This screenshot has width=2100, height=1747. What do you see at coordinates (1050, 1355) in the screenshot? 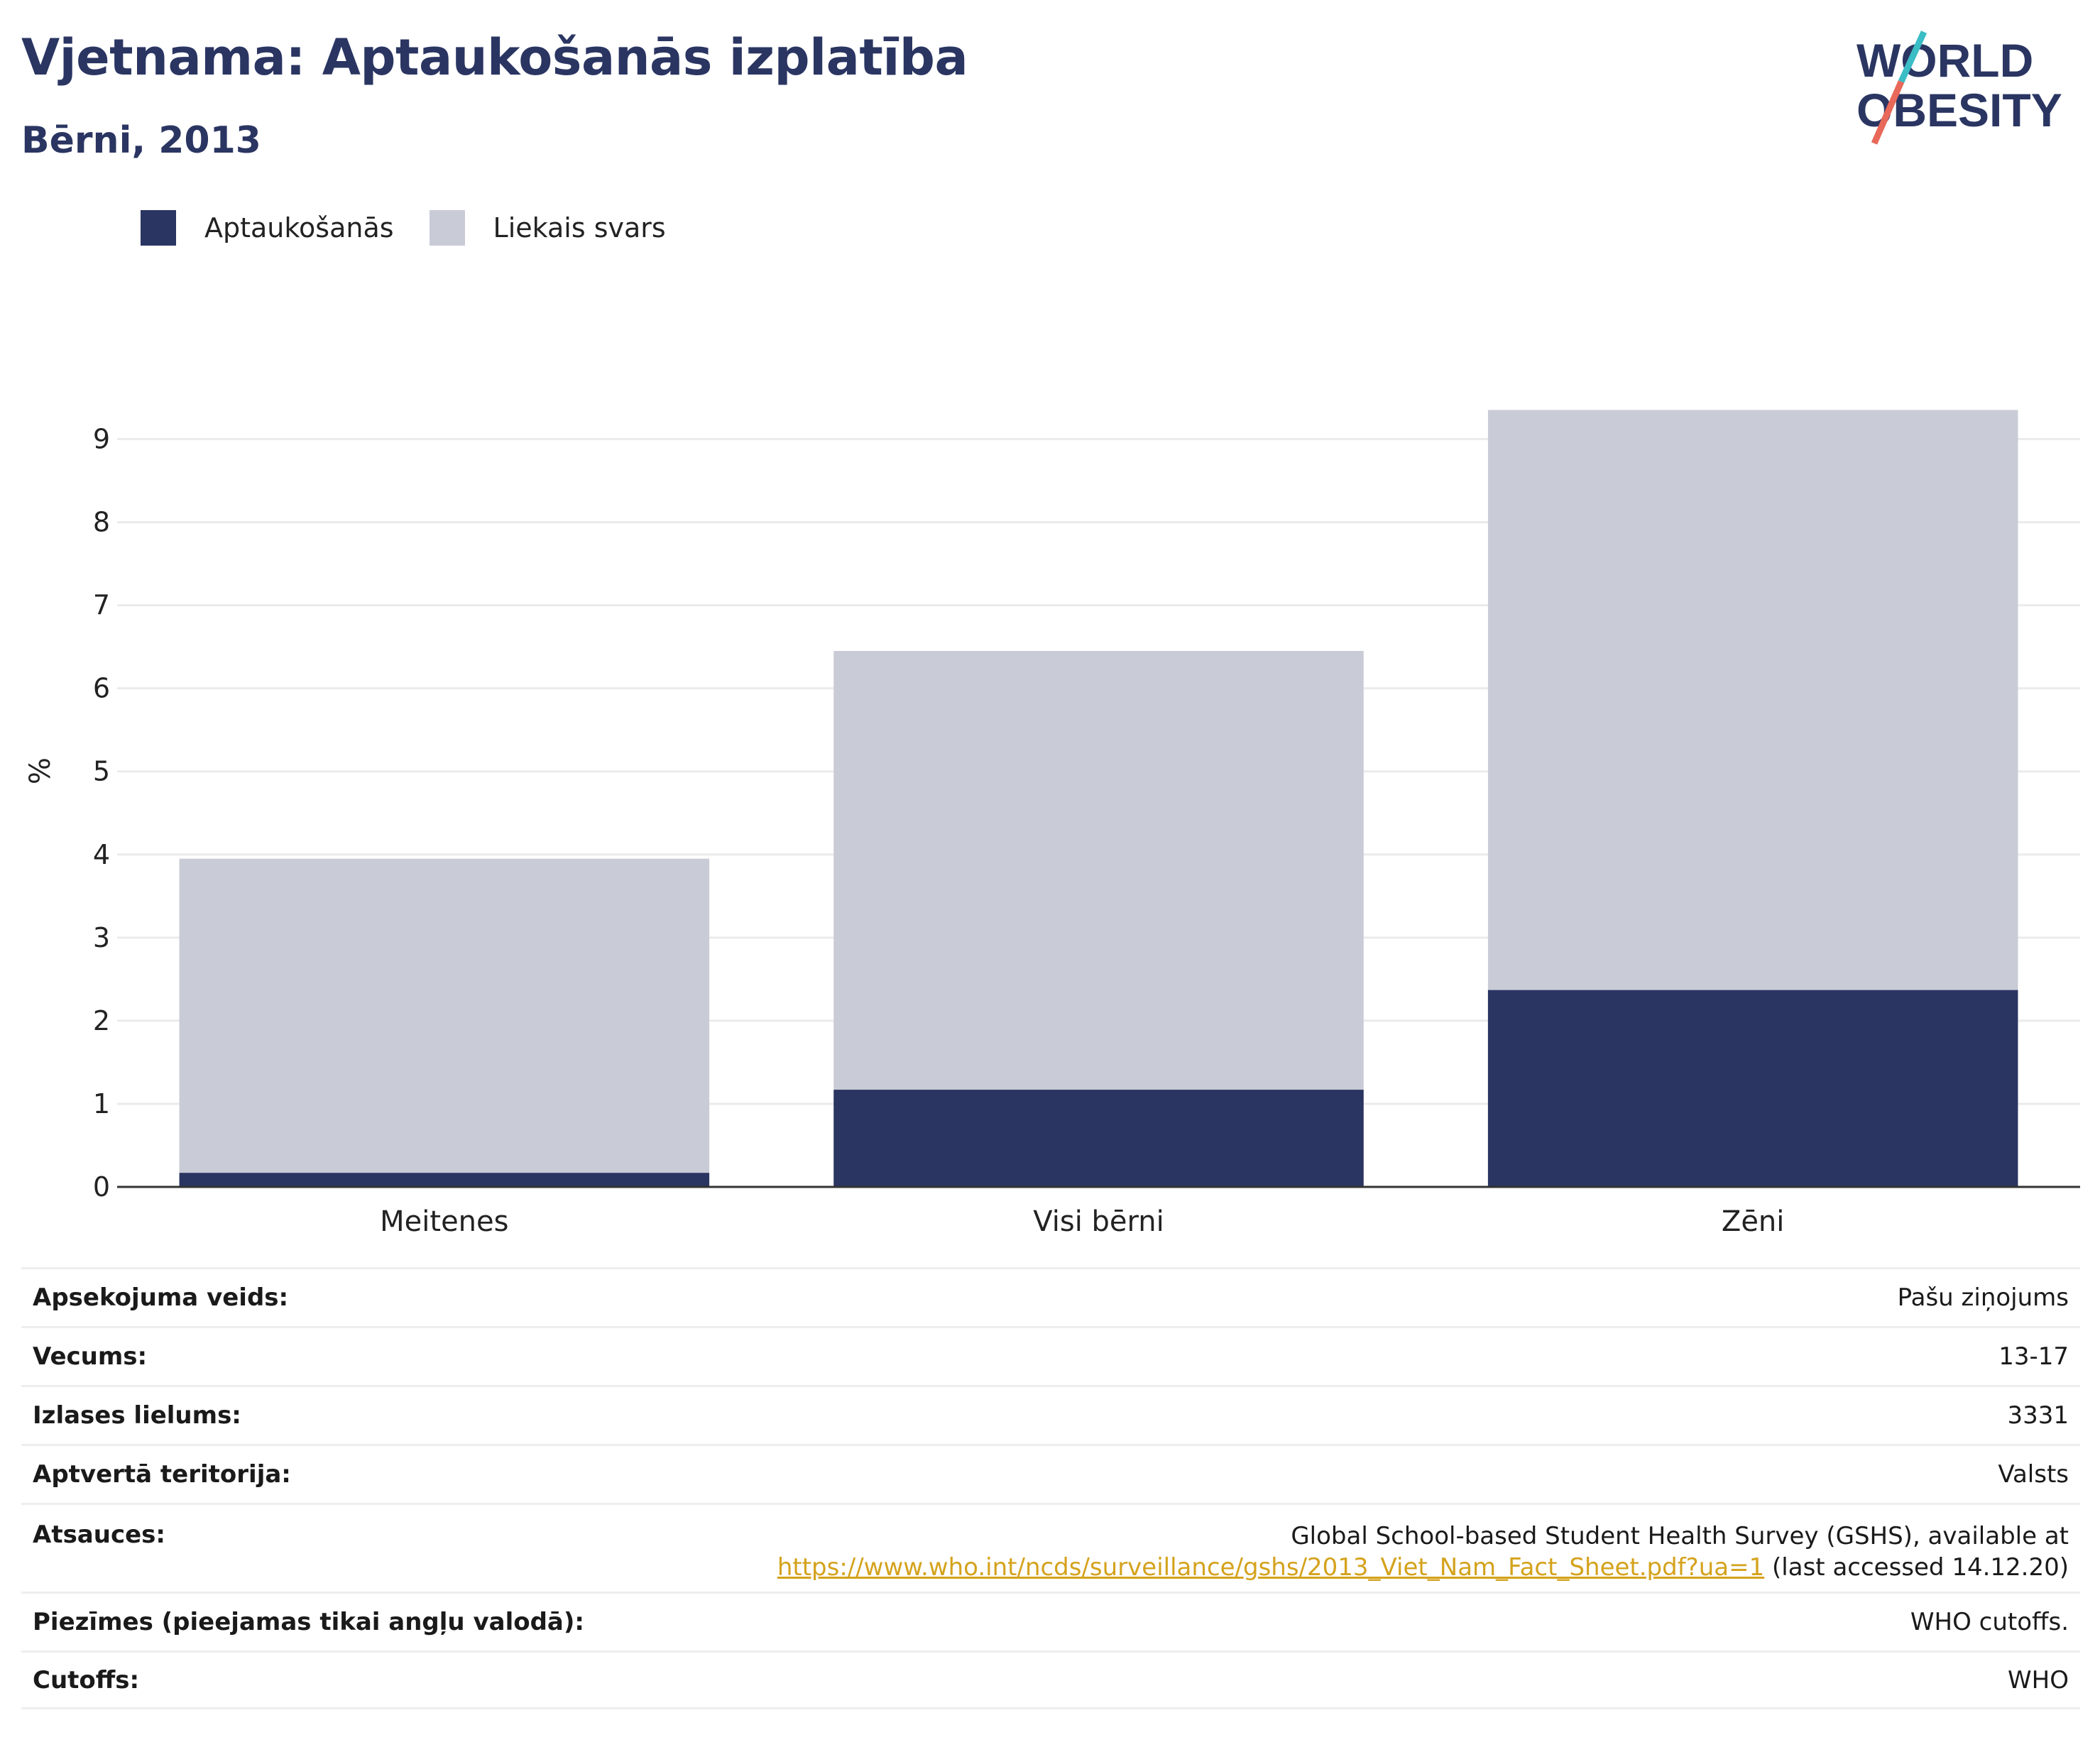
I see `info-row-age: Vecums: 13-17` at bounding box center [1050, 1355].